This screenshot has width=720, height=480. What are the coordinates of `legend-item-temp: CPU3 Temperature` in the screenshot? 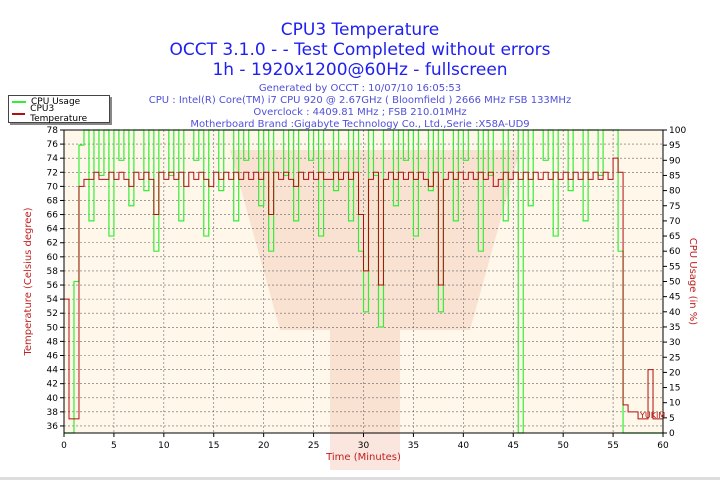 It's located at (59, 114).